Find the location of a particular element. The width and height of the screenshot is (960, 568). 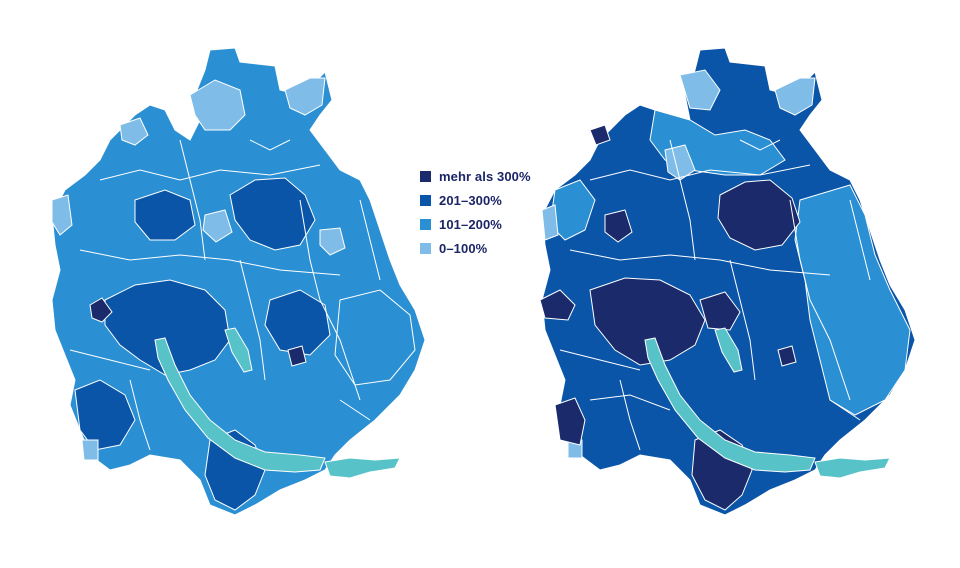

region-dark-north is located at coordinates (165, 215).